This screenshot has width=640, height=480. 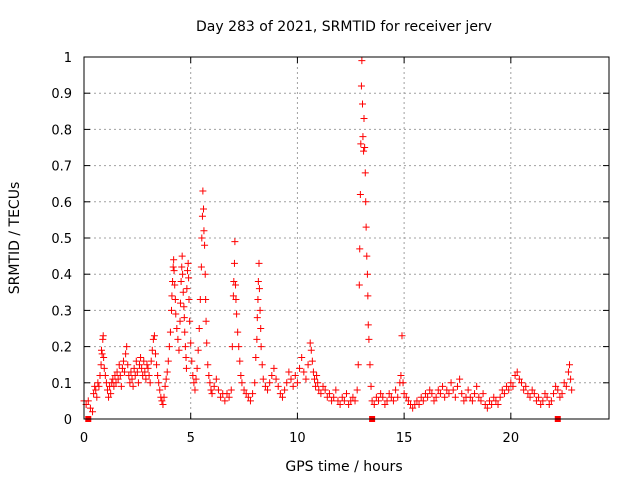 I want to click on y-tick-label: 0.1, so click(x=61, y=384).